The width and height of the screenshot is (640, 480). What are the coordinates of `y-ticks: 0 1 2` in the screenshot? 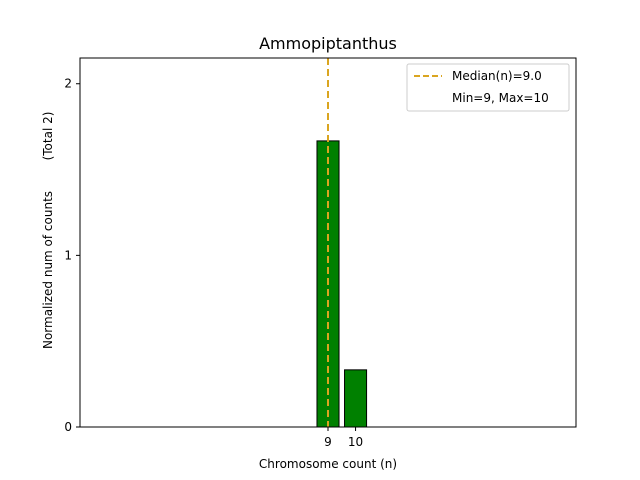 It's located at (72, 255).